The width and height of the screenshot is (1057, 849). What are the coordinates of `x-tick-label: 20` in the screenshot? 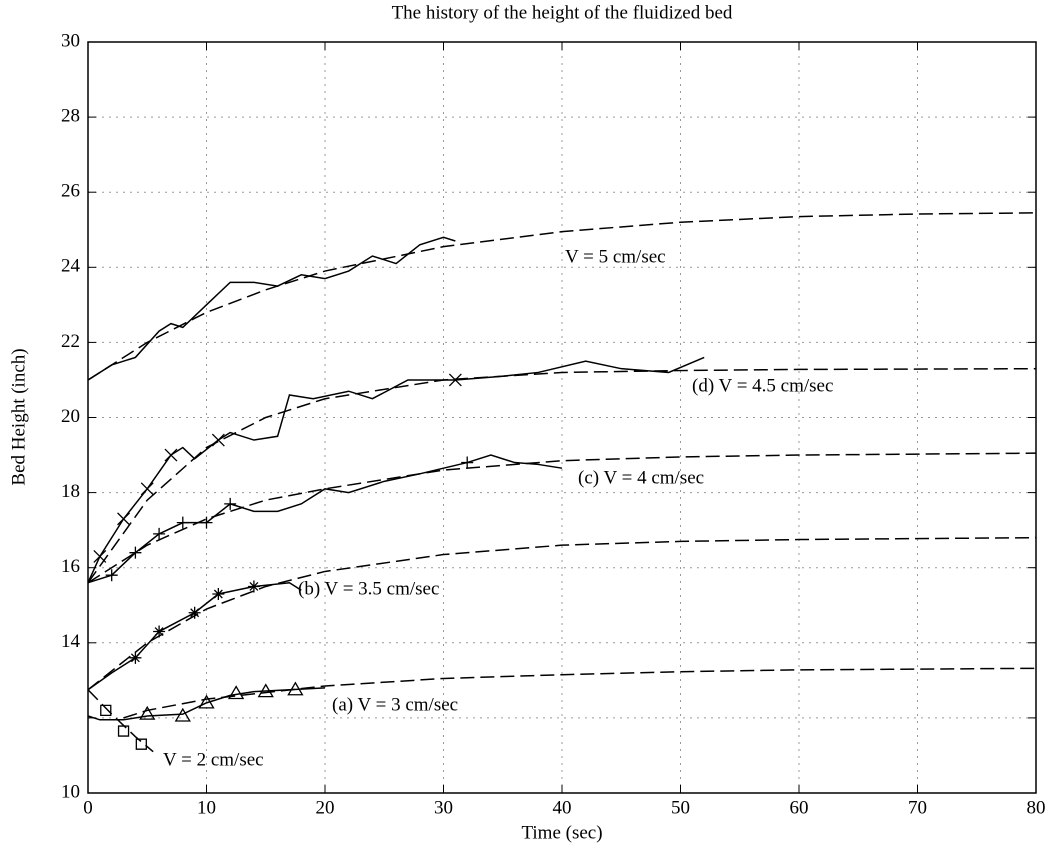 It's located at (325, 807).